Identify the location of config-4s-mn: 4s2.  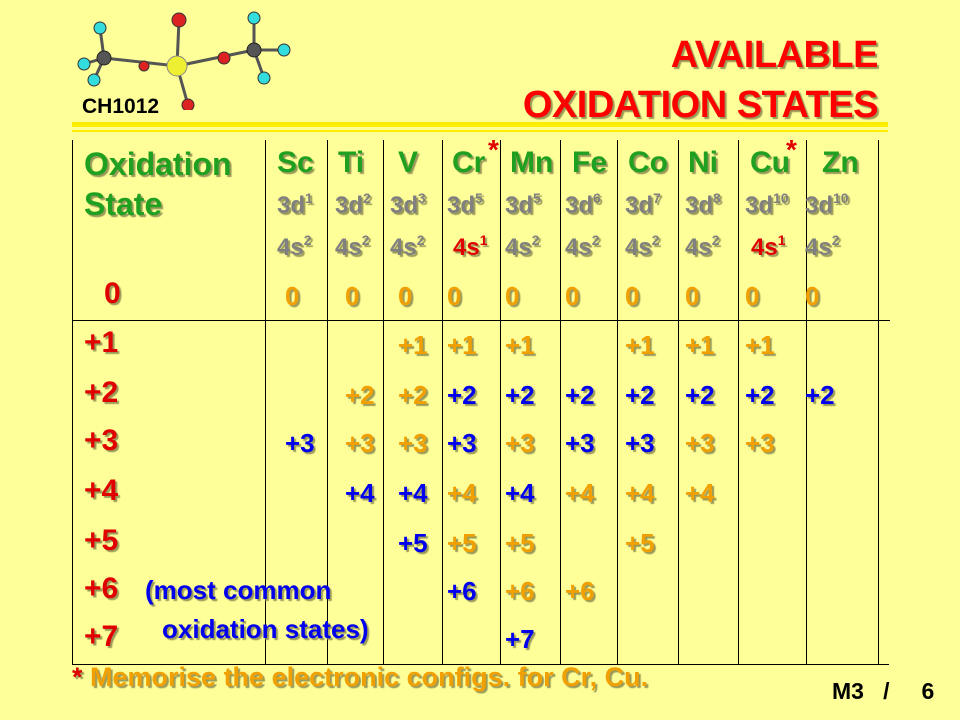
(522, 247).